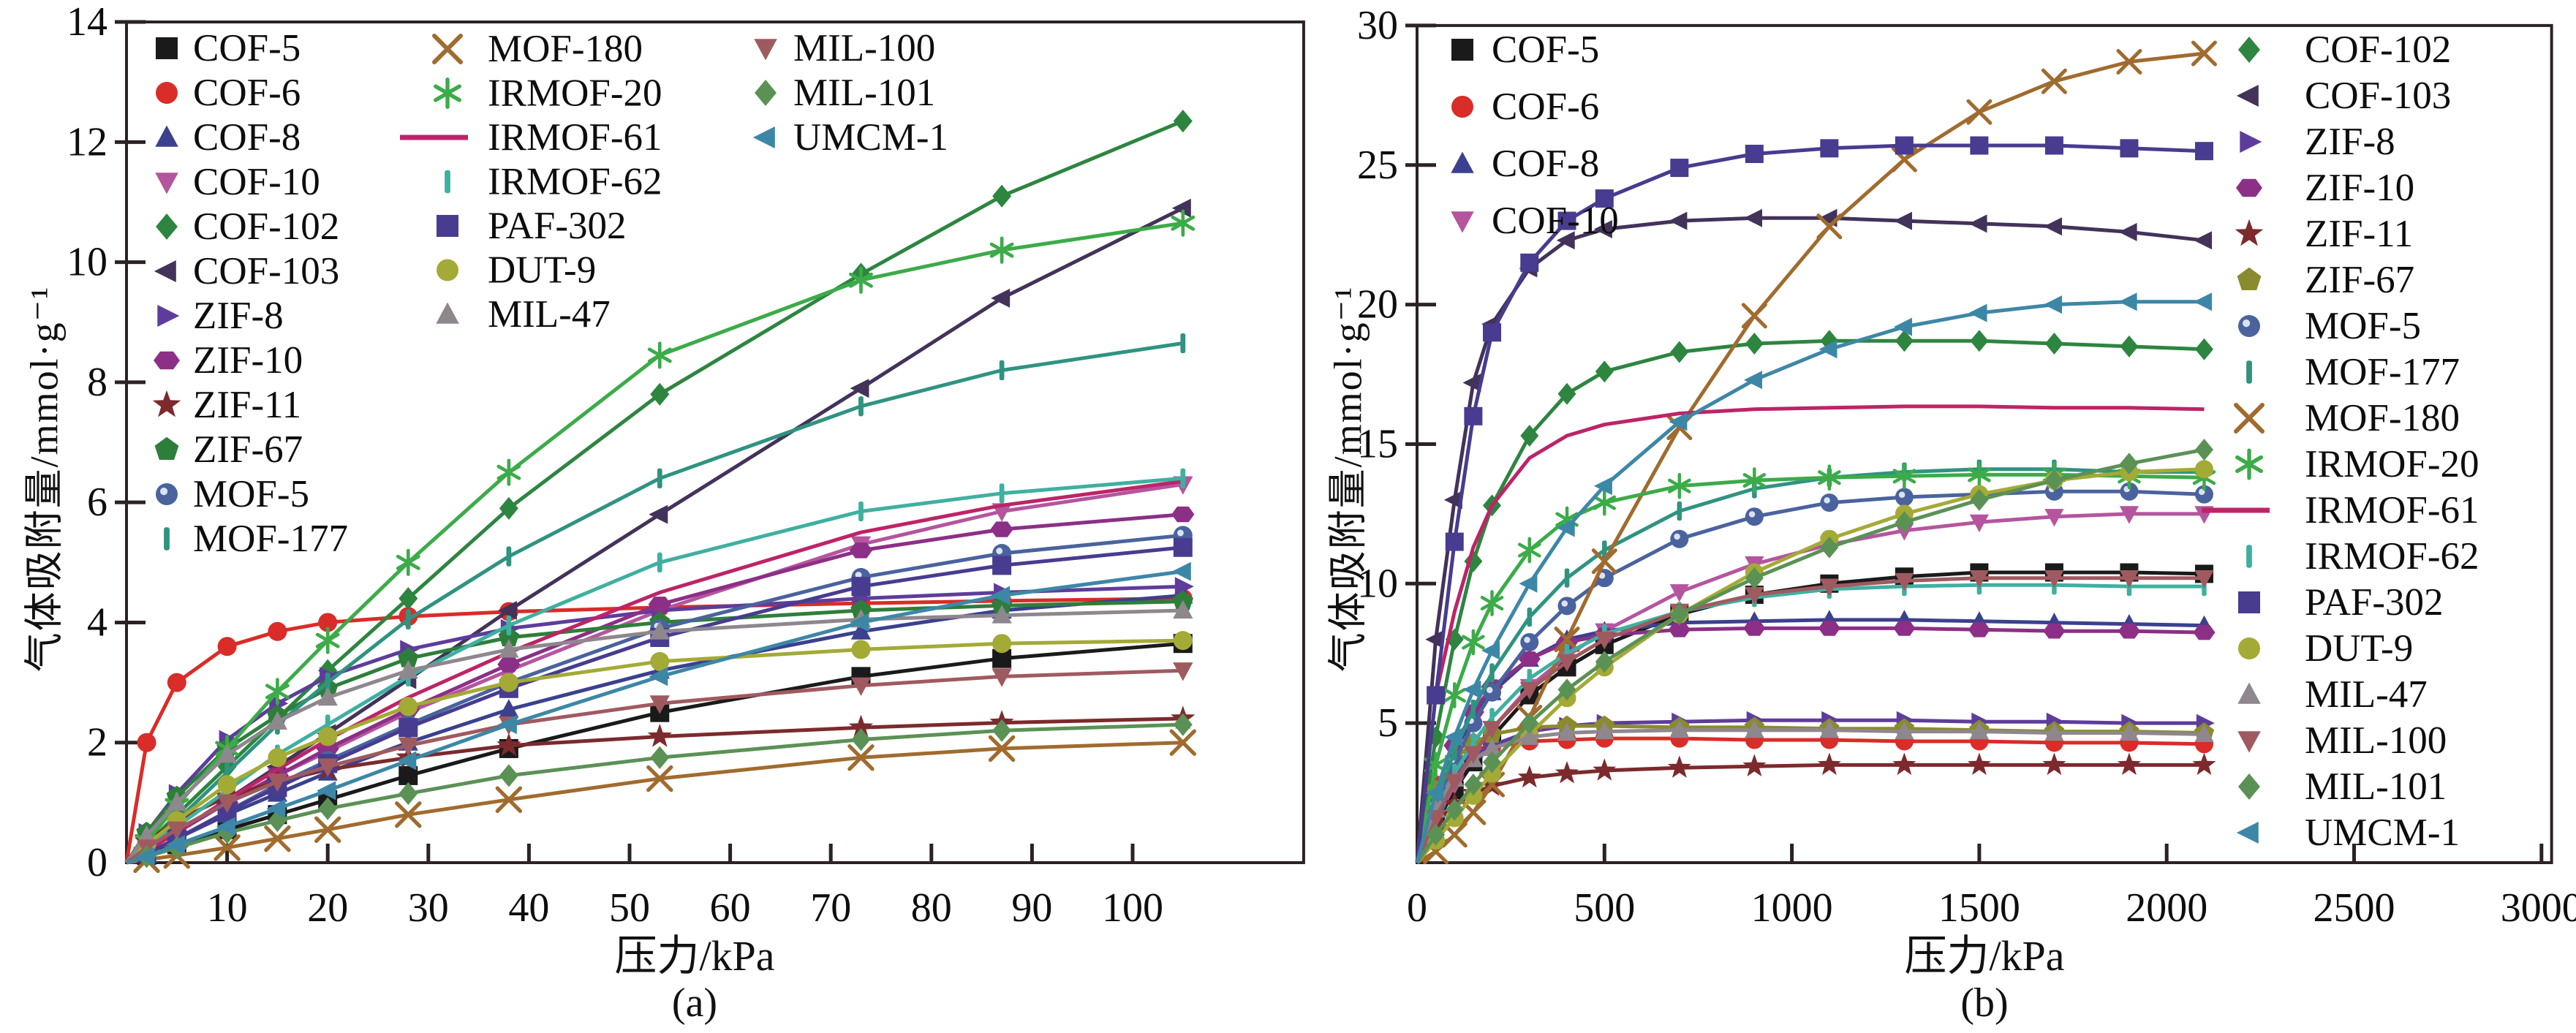 This screenshot has width=2576, height=1033. Describe the element at coordinates (2376, 740) in the screenshot. I see `legend-label: MIL-100` at that location.